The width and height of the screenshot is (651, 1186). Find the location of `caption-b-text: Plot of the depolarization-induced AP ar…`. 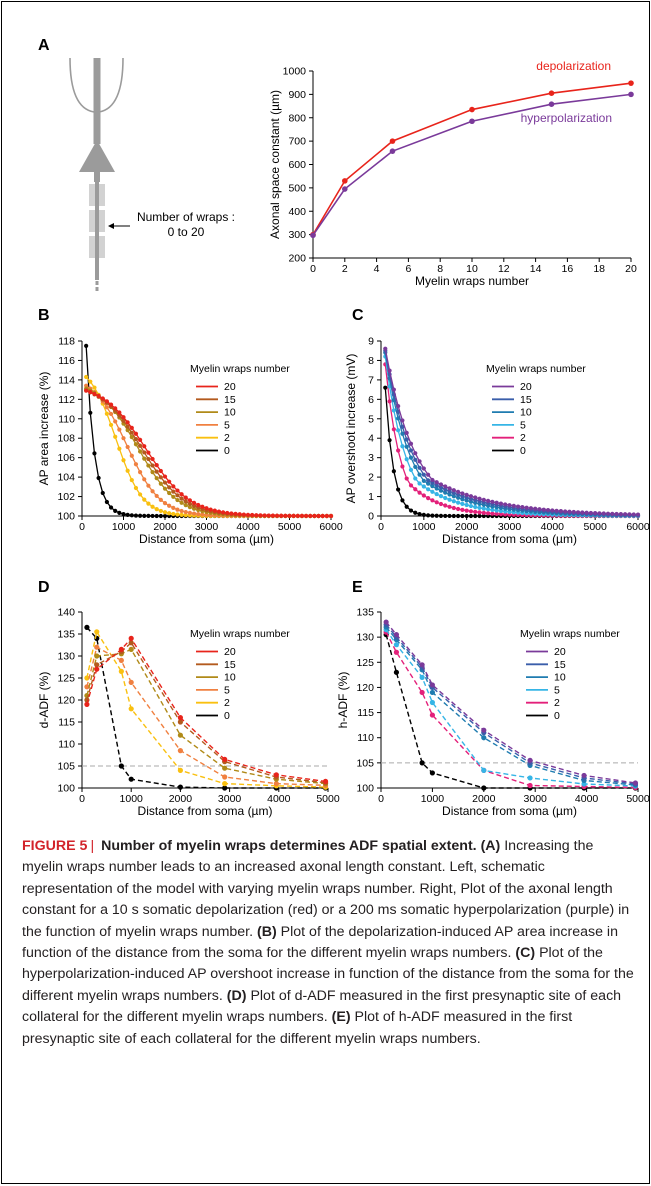

caption-b-text: Plot of the depolarization-induced AP ar… is located at coordinates (320, 942).